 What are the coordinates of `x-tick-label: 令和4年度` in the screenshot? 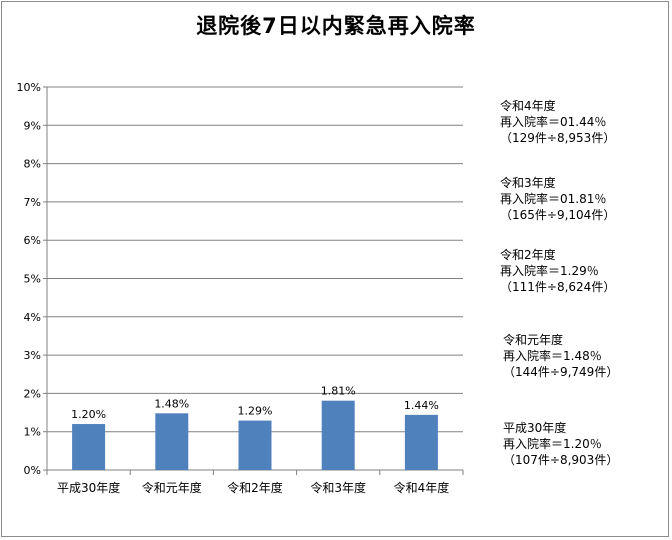 It's located at (422, 487).